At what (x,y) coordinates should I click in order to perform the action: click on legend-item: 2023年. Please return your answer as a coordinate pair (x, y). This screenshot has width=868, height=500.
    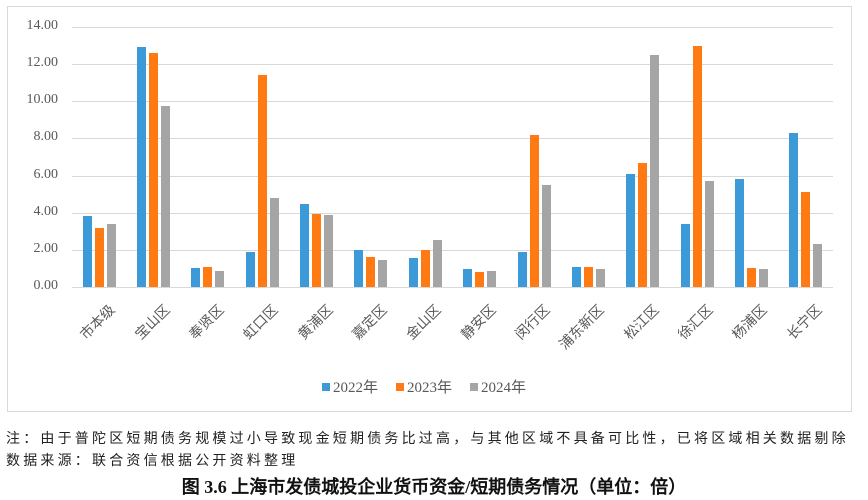
    Looking at the image, I should click on (424, 386).